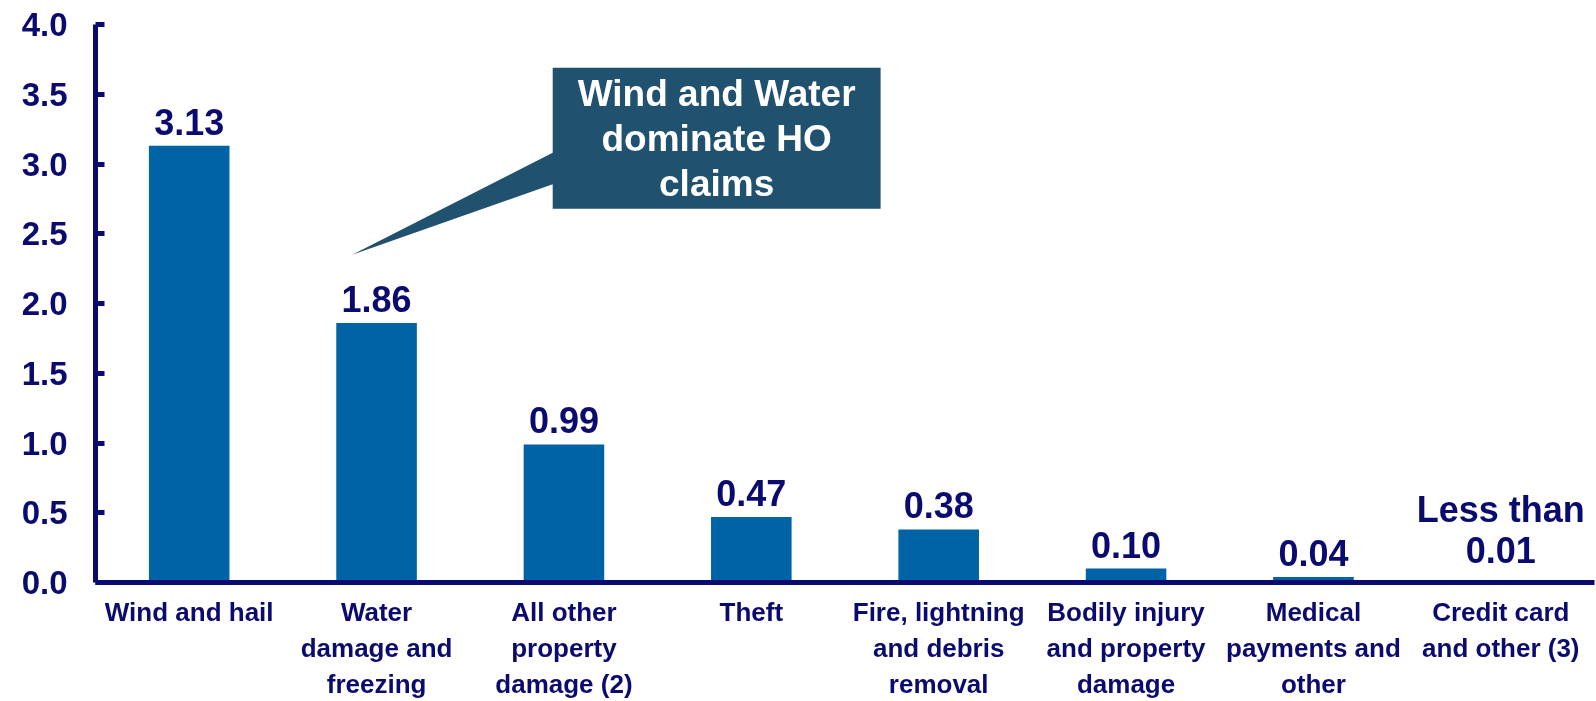 The width and height of the screenshot is (1596, 701). I want to click on y-tick-label: 0.0, so click(44, 582).